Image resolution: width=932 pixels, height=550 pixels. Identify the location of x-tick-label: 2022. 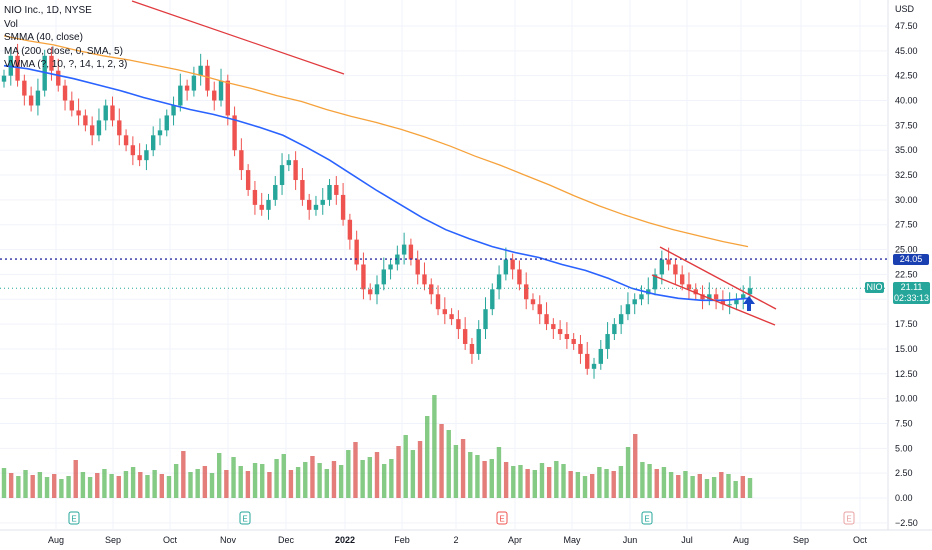
(345, 540).